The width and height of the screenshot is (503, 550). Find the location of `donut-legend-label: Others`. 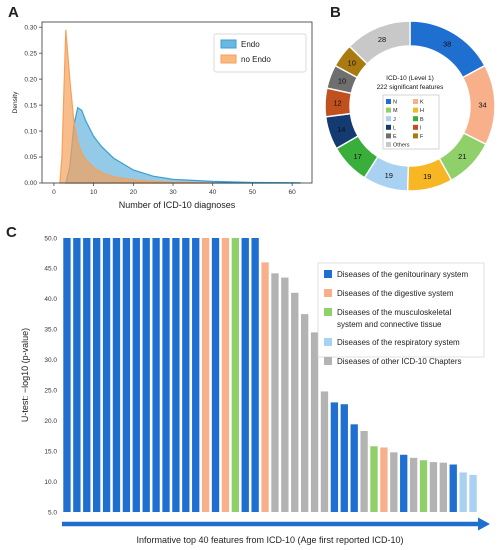

donut-legend-label: Others is located at coordinates (401, 146).